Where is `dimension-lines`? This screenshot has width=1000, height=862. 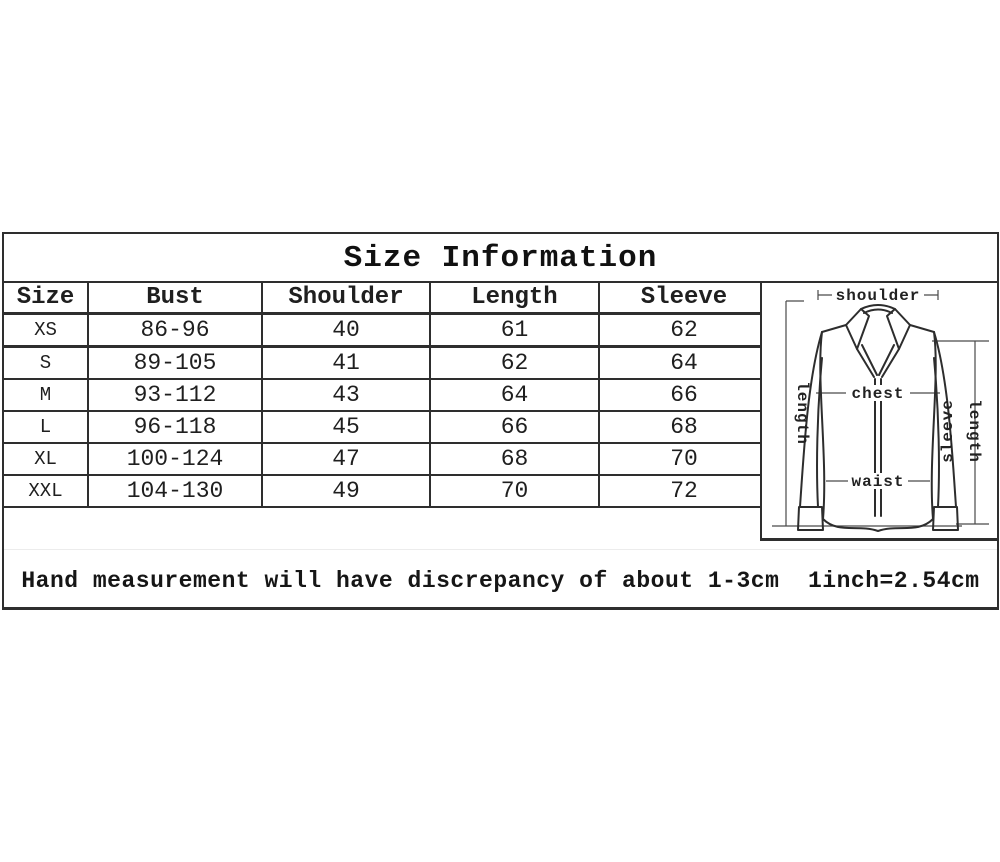 dimension-lines is located at coordinates (880, 408).